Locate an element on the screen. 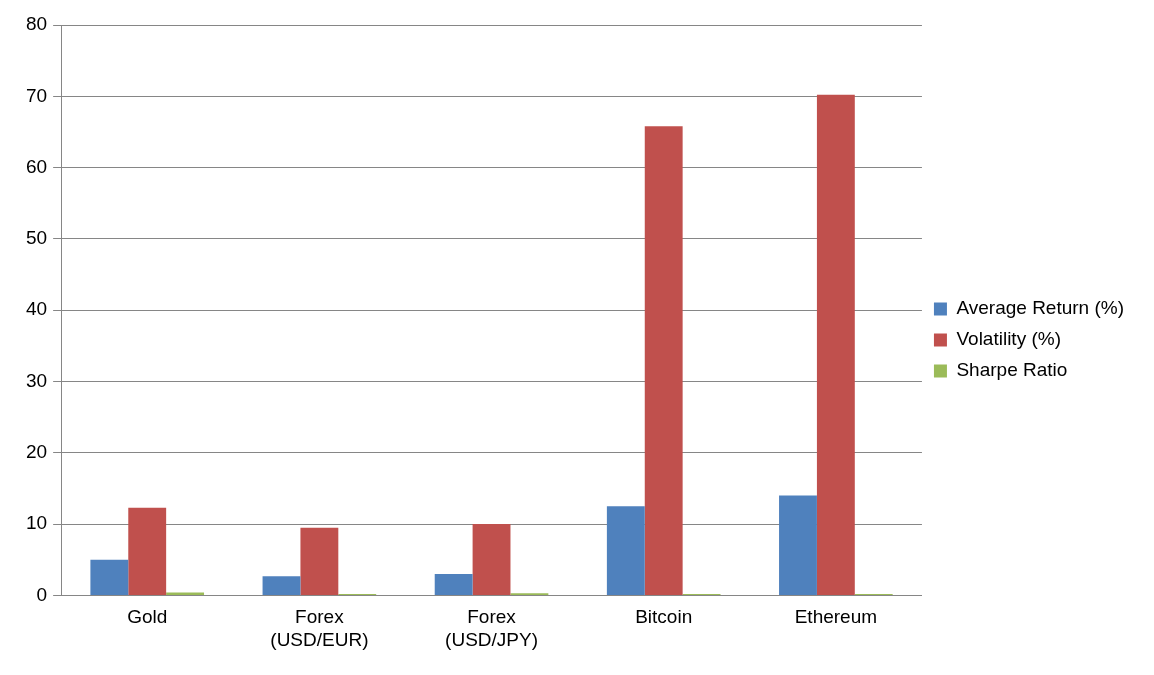  y-tick-label: 0 is located at coordinates (42, 594).